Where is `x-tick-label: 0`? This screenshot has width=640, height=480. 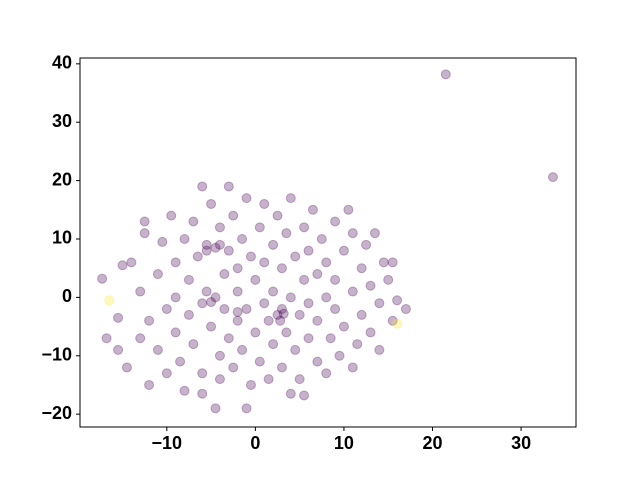
x-tick-label: 0 is located at coordinates (255, 443).